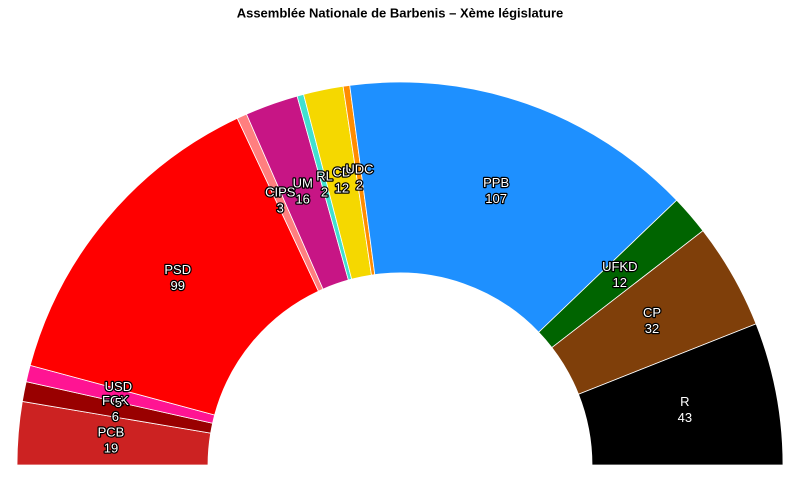 The width and height of the screenshot is (800, 478). I want to click on party-label: PCB, so click(111, 431).